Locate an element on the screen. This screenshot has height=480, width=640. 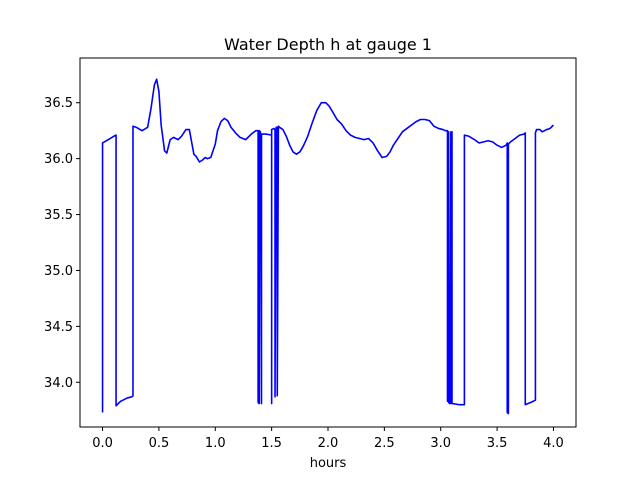
x-tick-label: 4.0 is located at coordinates (553, 443).